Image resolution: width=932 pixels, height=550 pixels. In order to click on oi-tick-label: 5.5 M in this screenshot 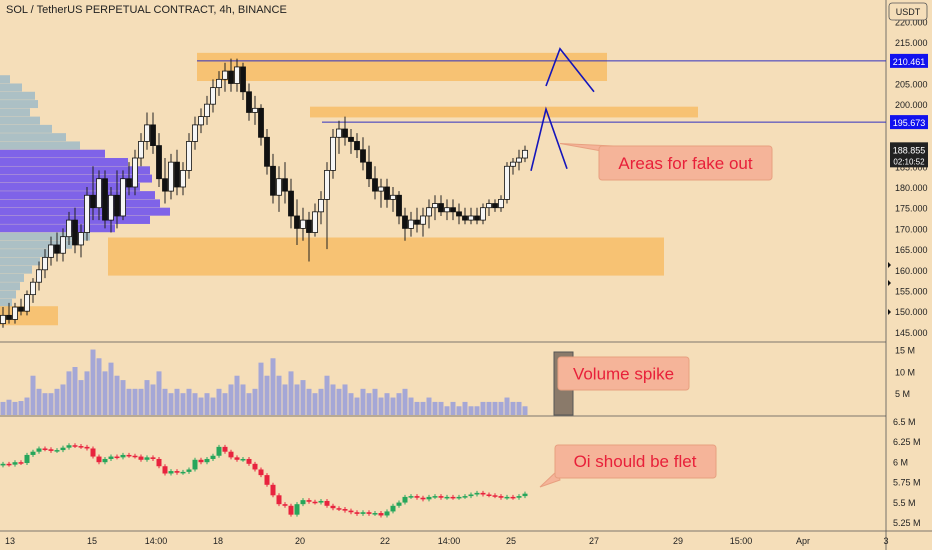, I will do `click(904, 503)`.